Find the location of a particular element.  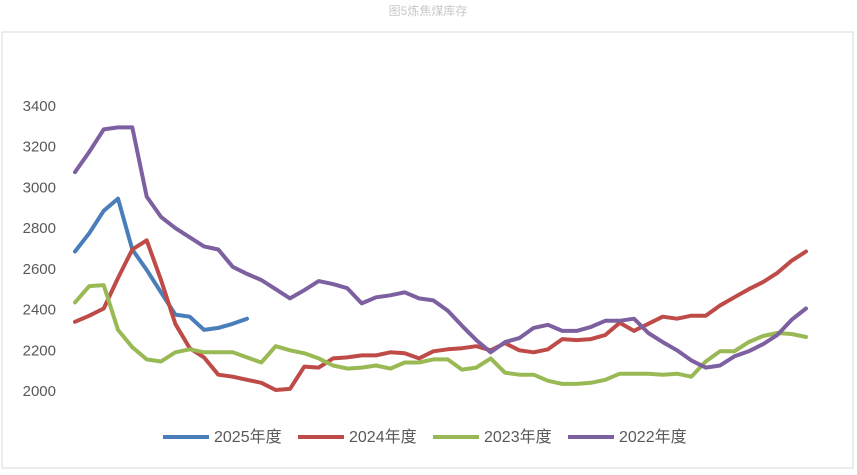

legend-label: 2022年度 is located at coordinates (653, 437).